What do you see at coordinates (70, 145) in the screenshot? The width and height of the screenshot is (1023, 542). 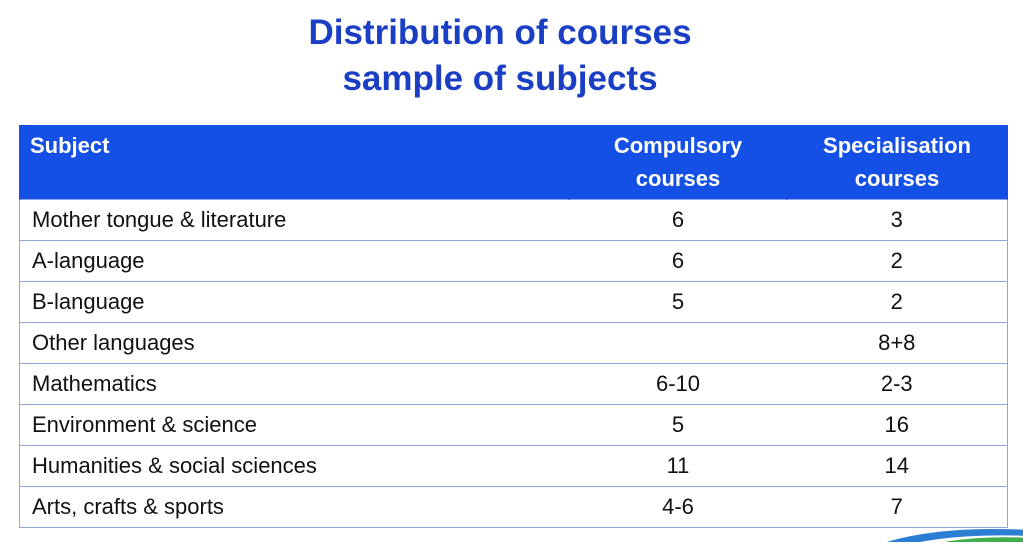 I see `header-subject-label: Subject` at bounding box center [70, 145].